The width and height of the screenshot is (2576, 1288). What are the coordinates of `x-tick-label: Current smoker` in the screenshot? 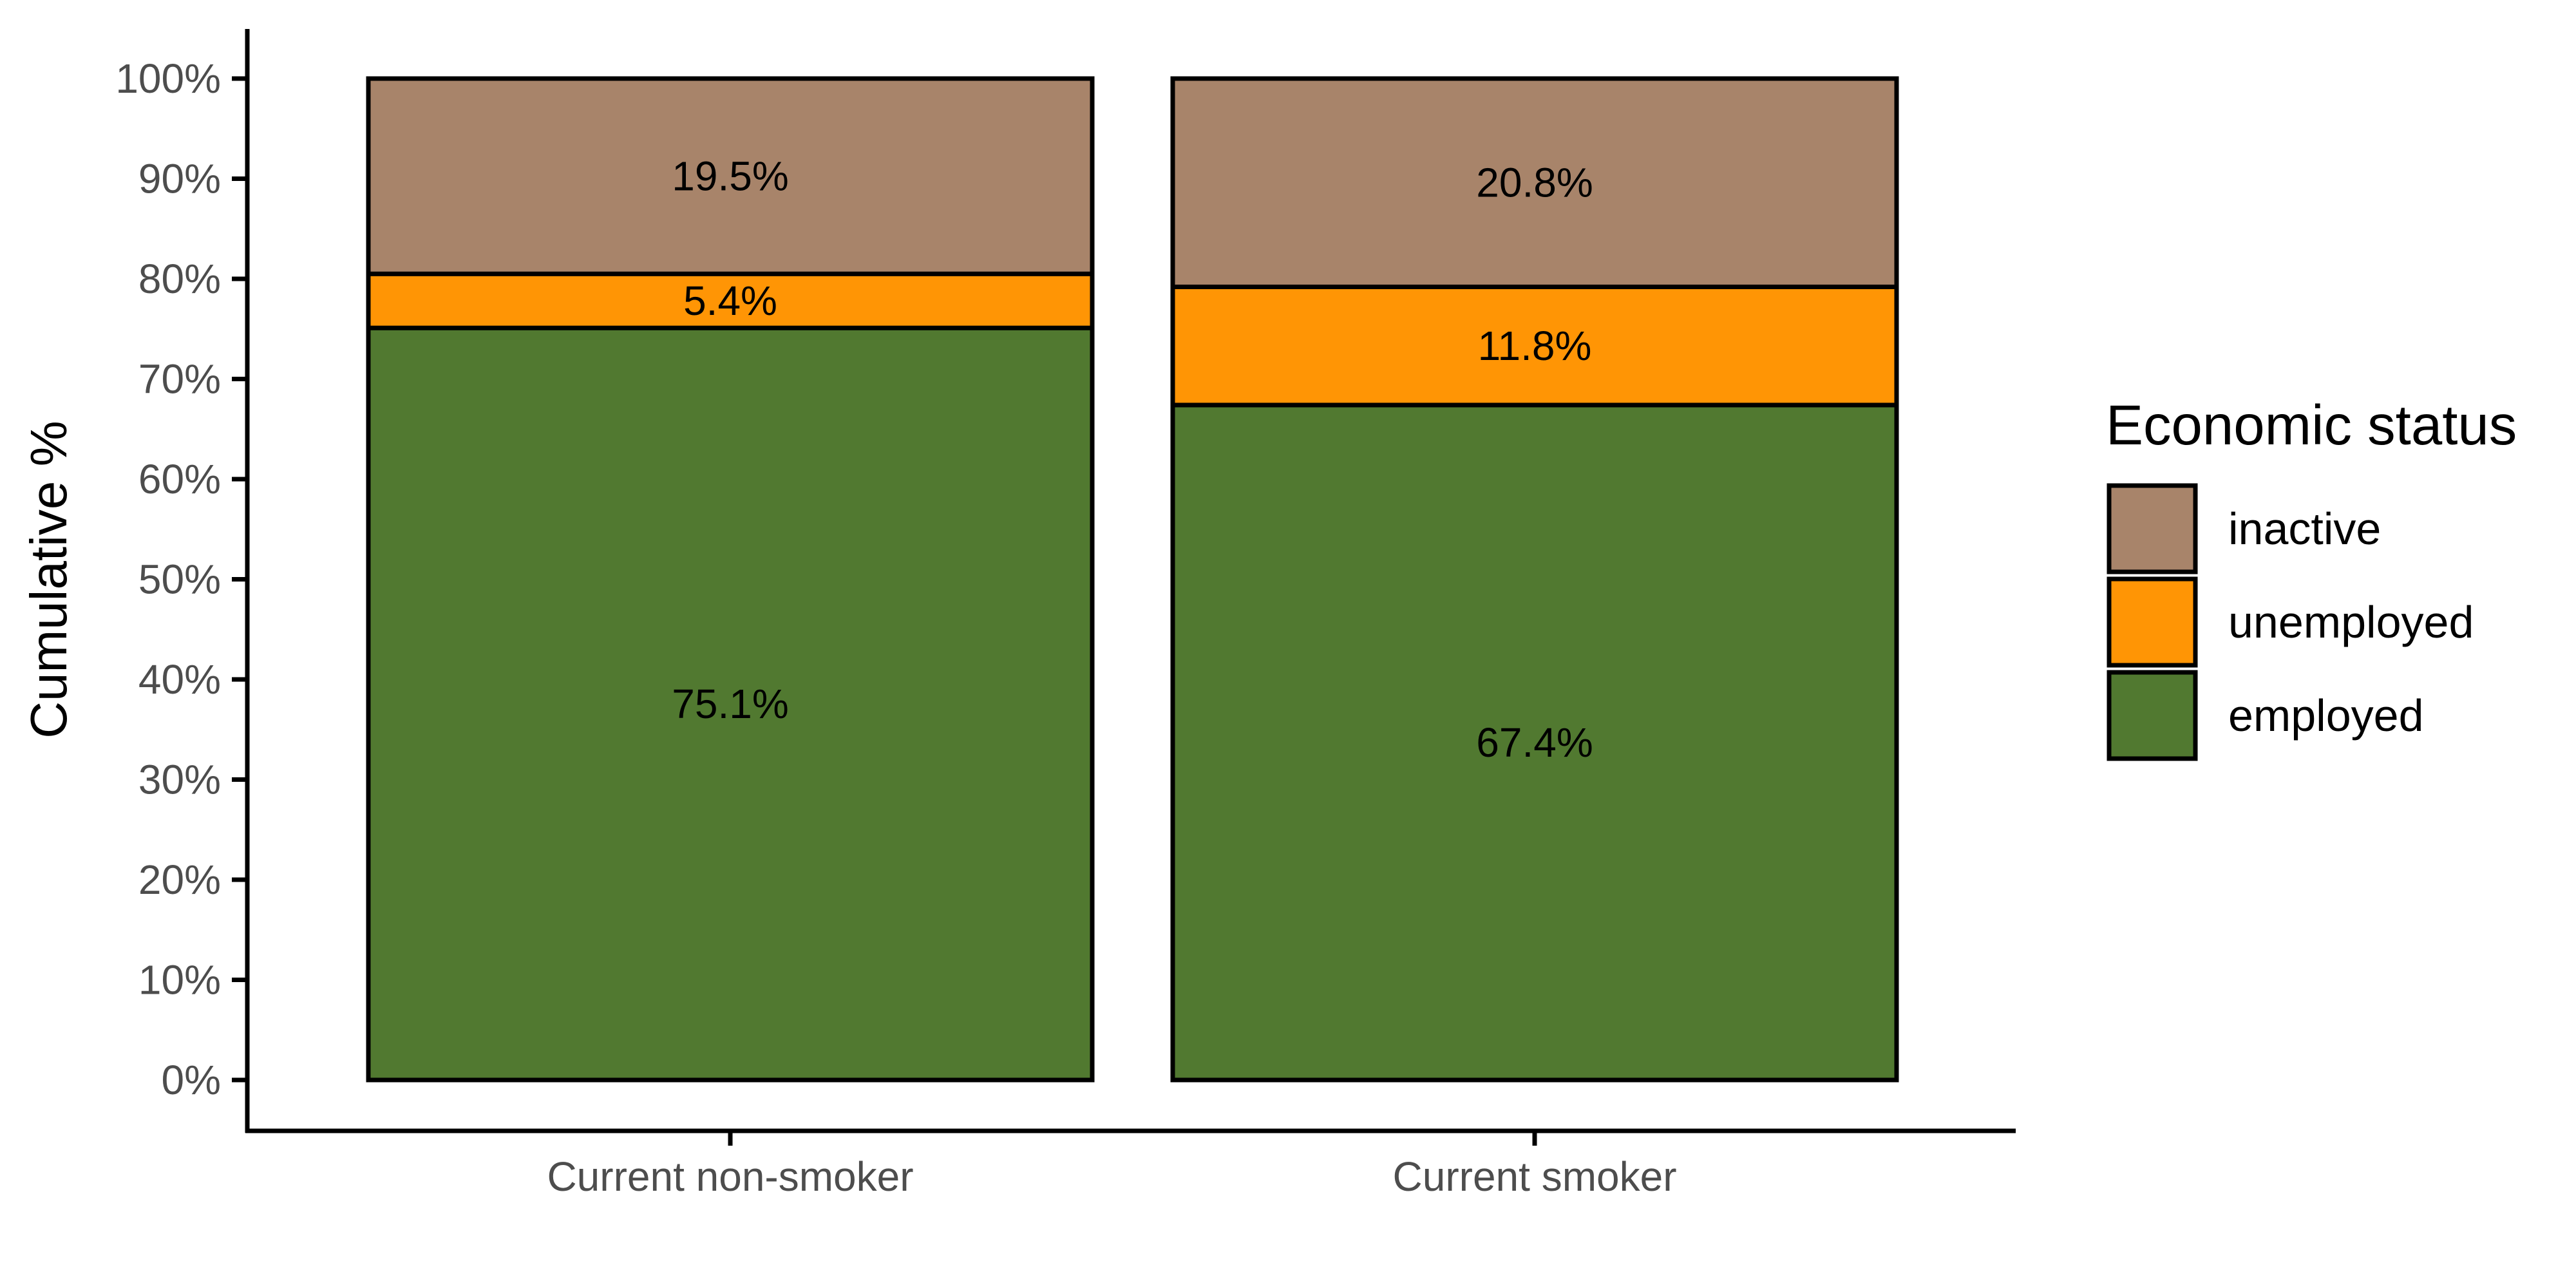 It's located at (1535, 1176).